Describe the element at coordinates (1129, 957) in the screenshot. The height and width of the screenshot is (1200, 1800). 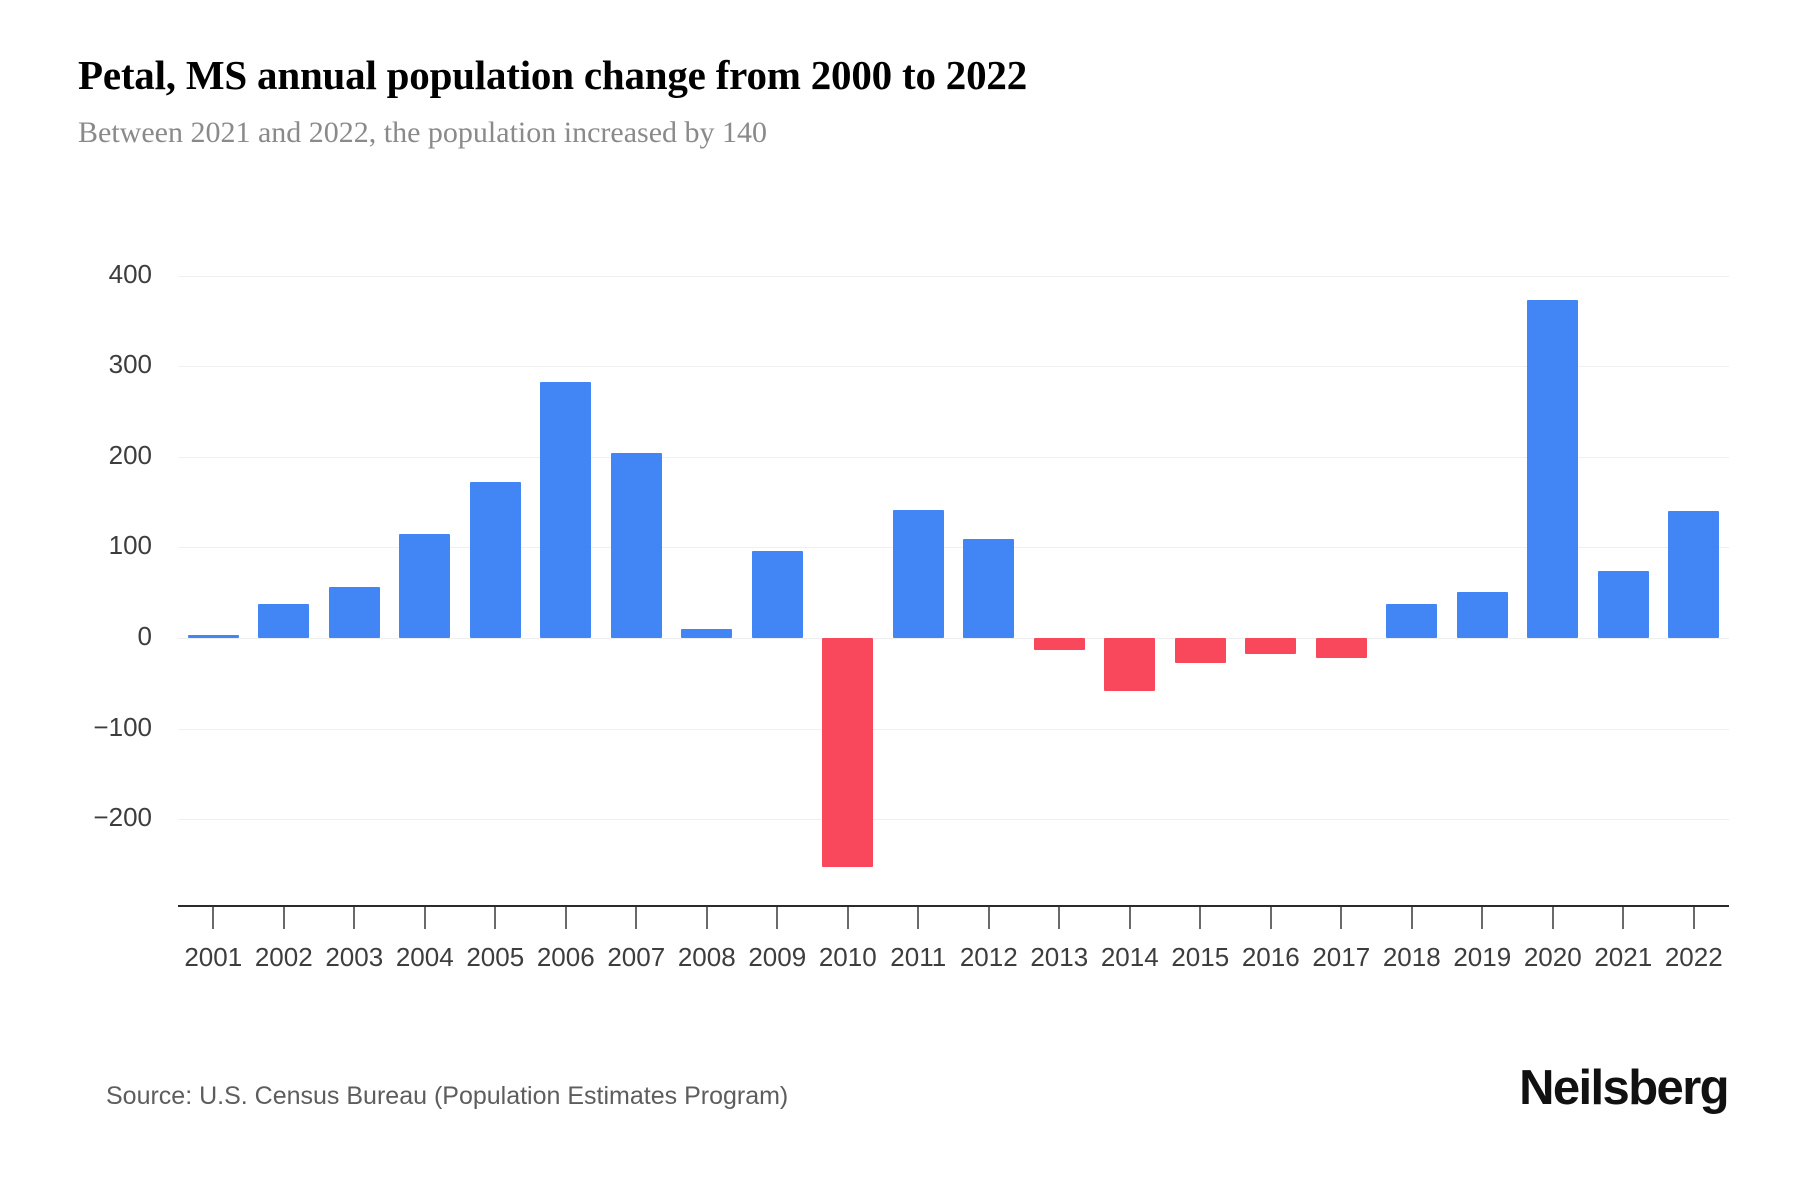
I see `x-tick-label-2014: 2014` at that location.